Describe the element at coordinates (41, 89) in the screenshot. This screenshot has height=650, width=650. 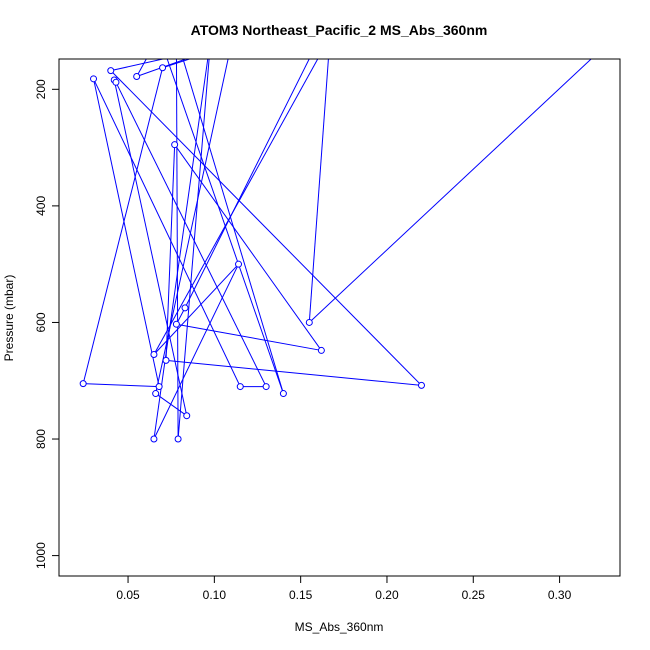
I see `y-tick-label: 200` at that location.